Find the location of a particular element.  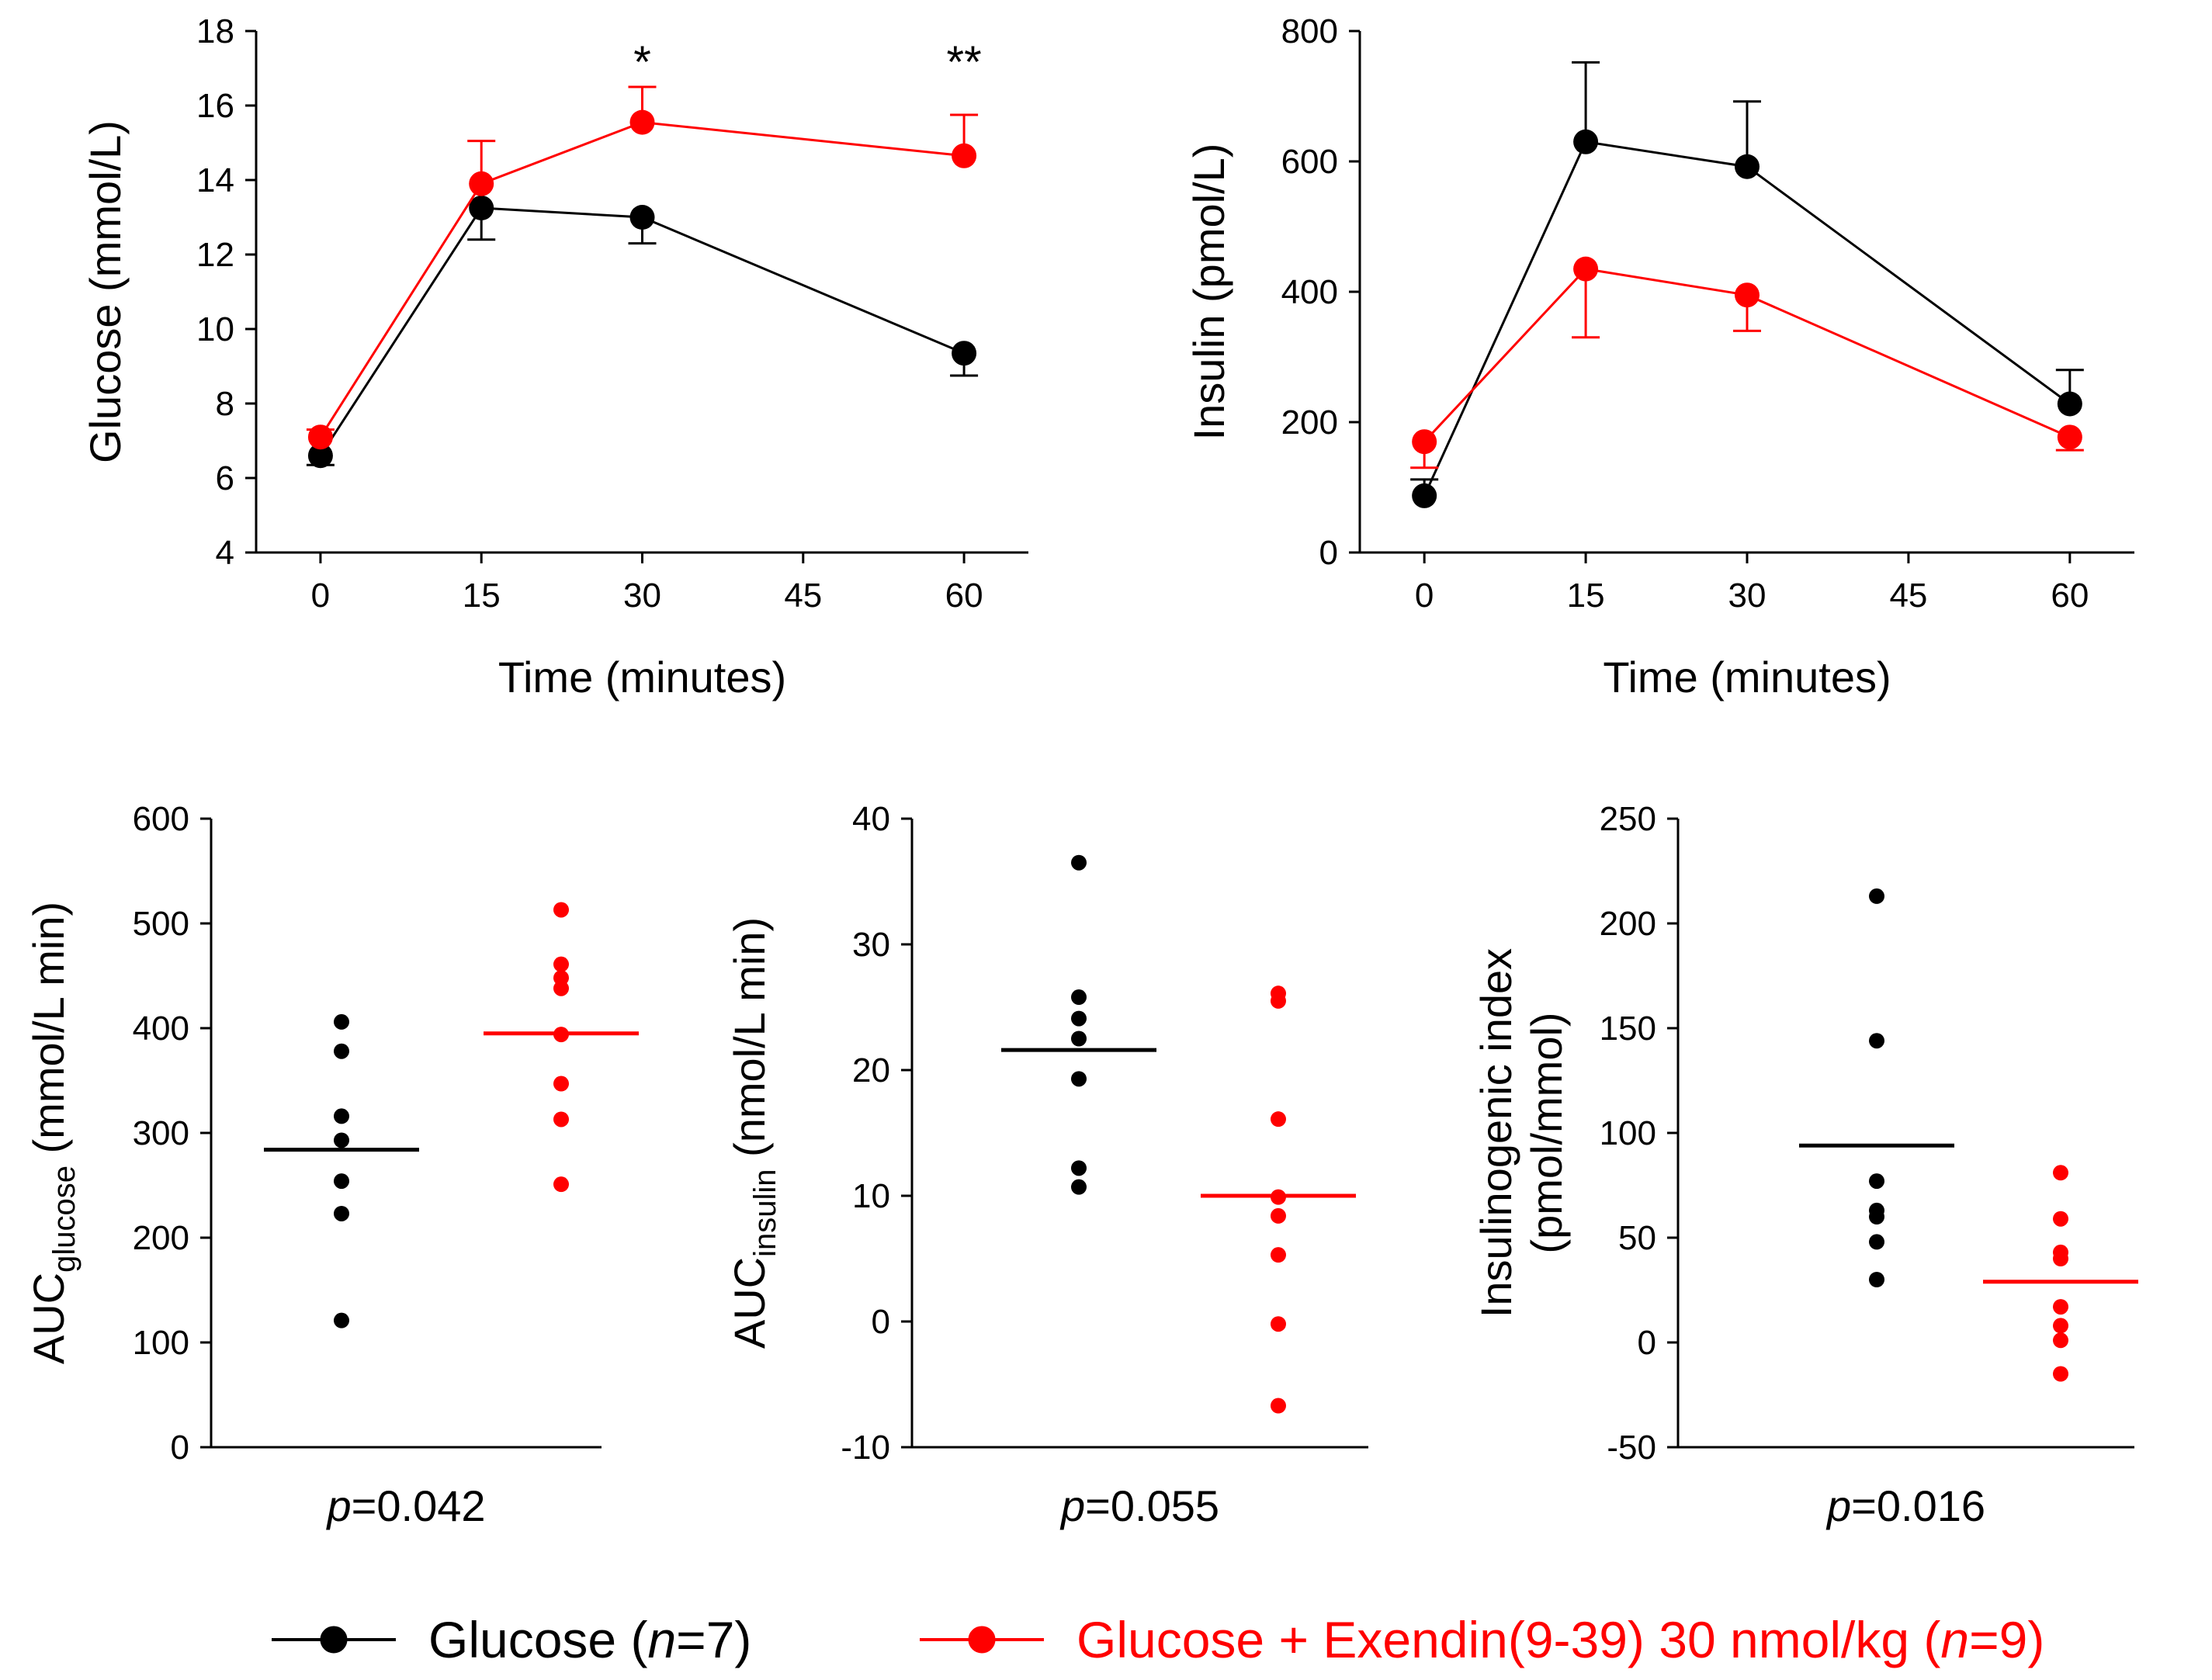

significance-marker: * is located at coordinates (642, 63).